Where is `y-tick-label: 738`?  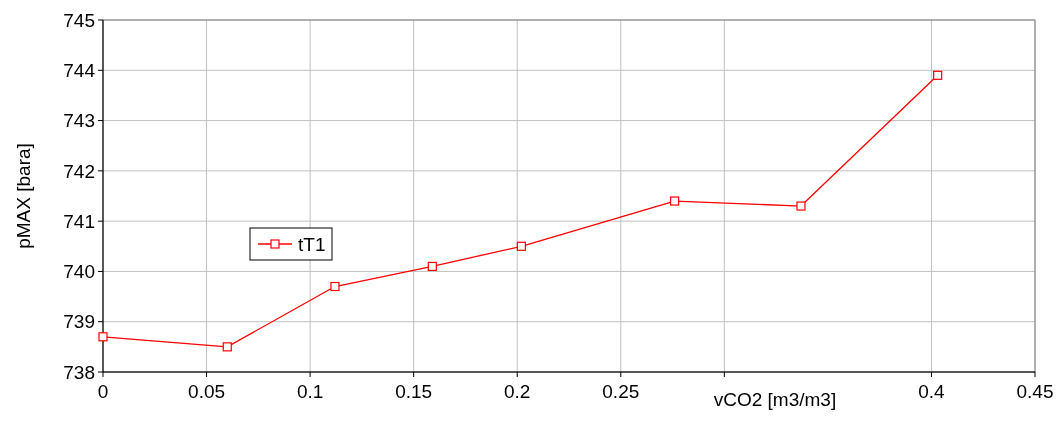 y-tick-label: 738 is located at coordinates (79, 372).